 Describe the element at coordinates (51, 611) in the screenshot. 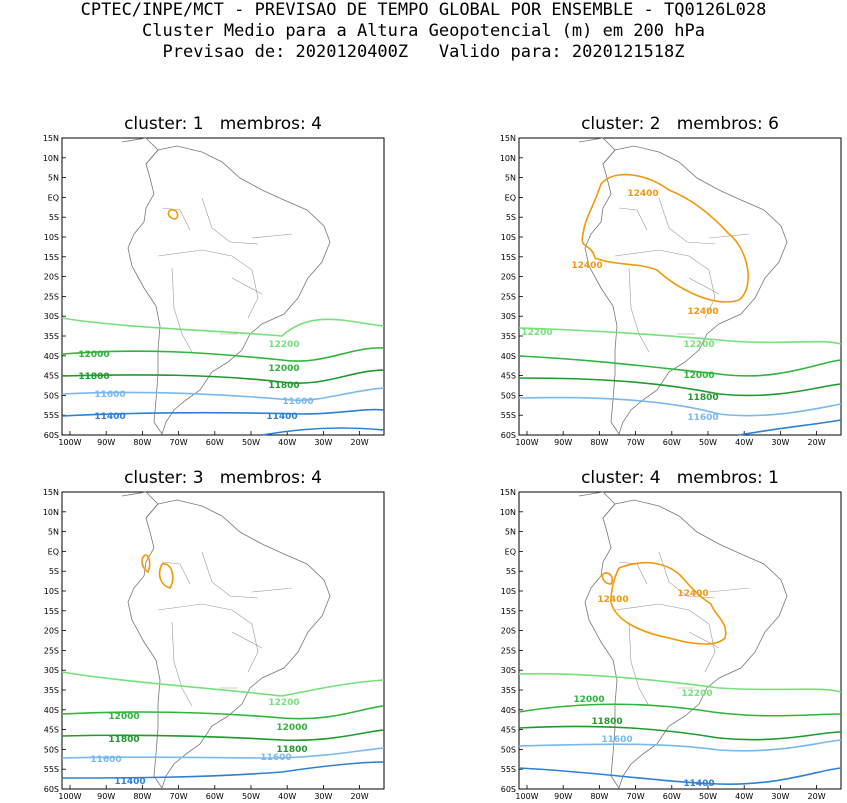

I see `lat-tick-label: 15S` at that location.